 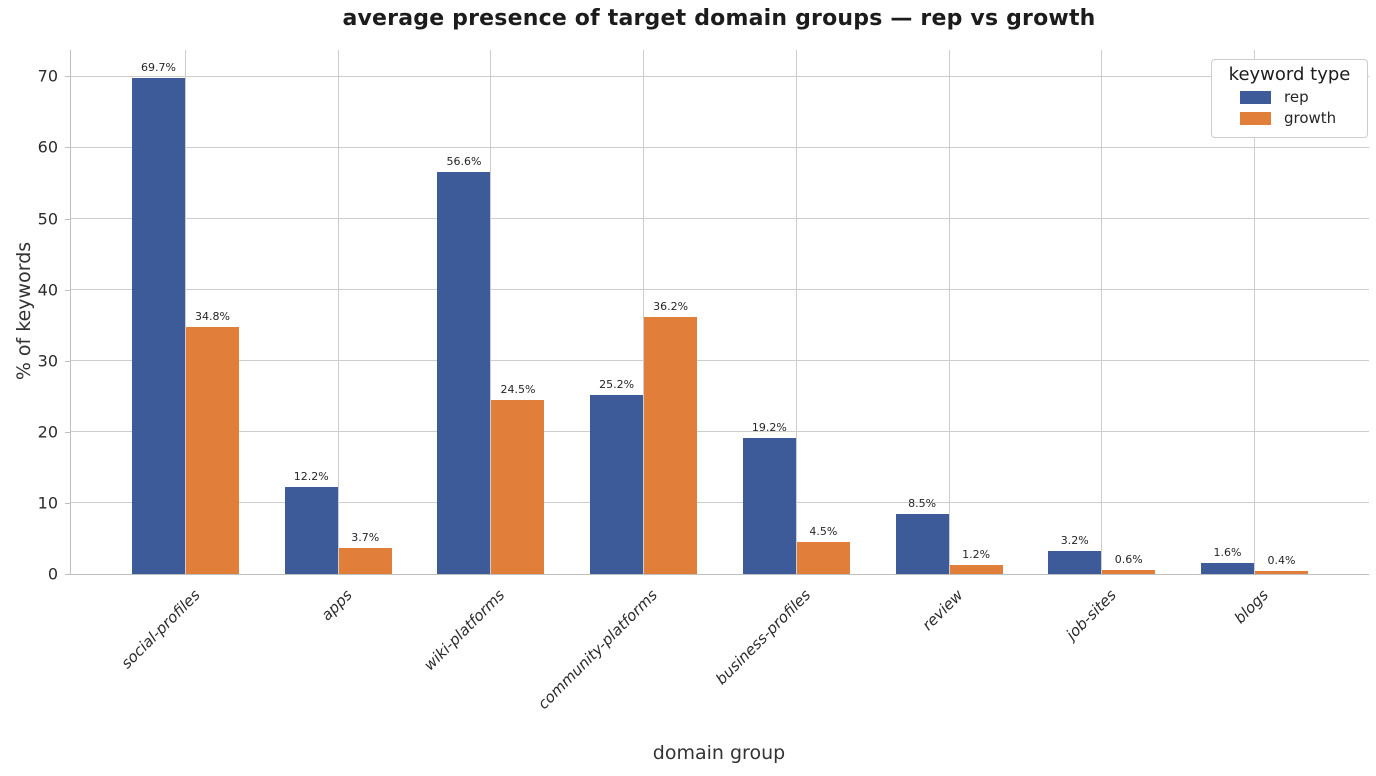 I want to click on bar-growth-business-profiles, so click(x=823, y=558).